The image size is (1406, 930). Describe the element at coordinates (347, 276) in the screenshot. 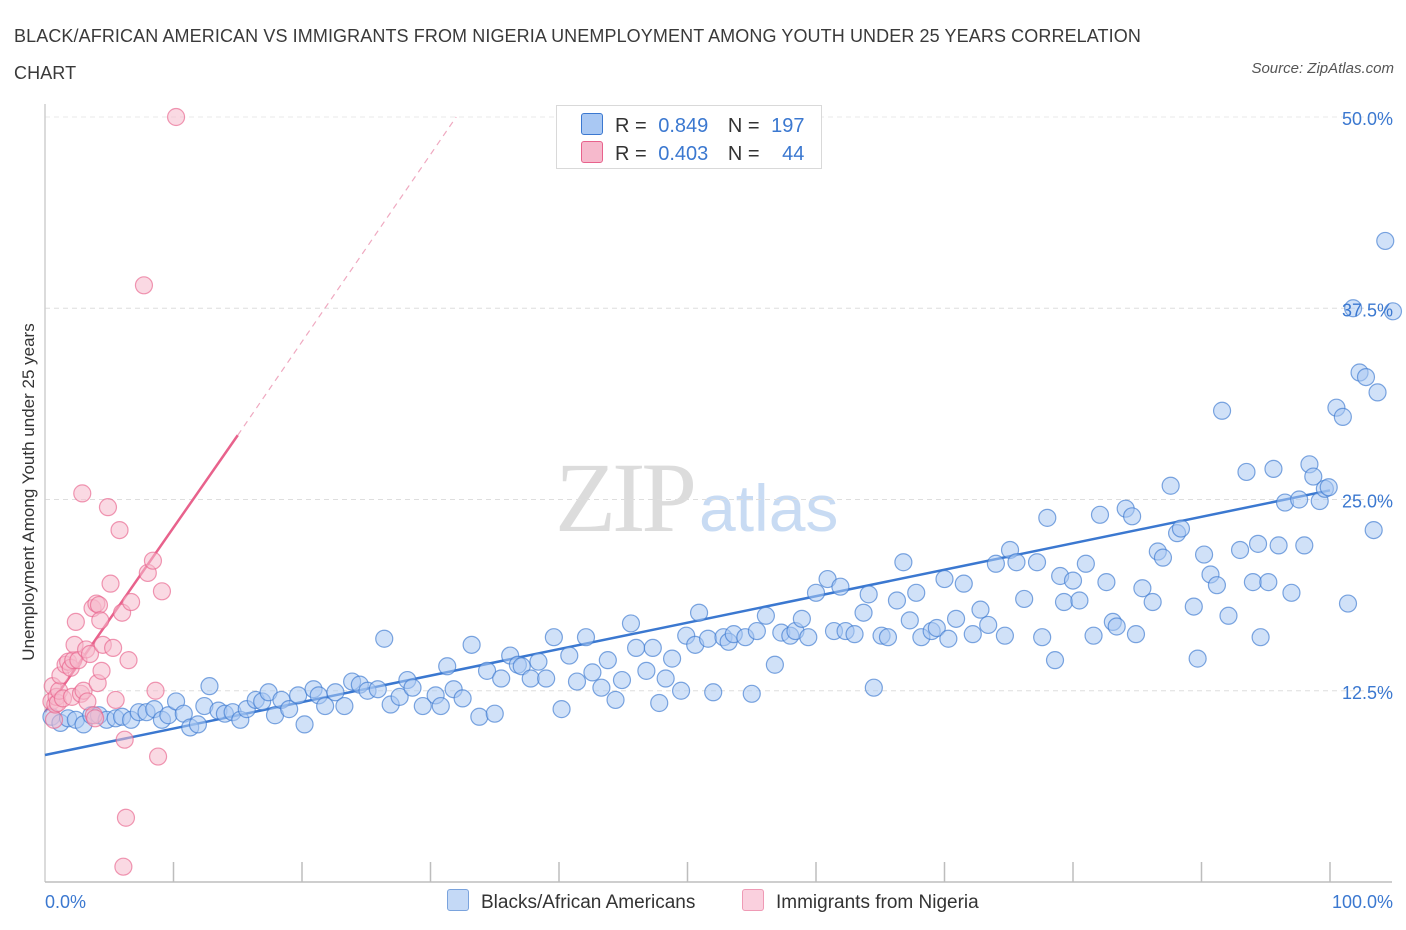

I see `trend-extension-nigeria` at that location.